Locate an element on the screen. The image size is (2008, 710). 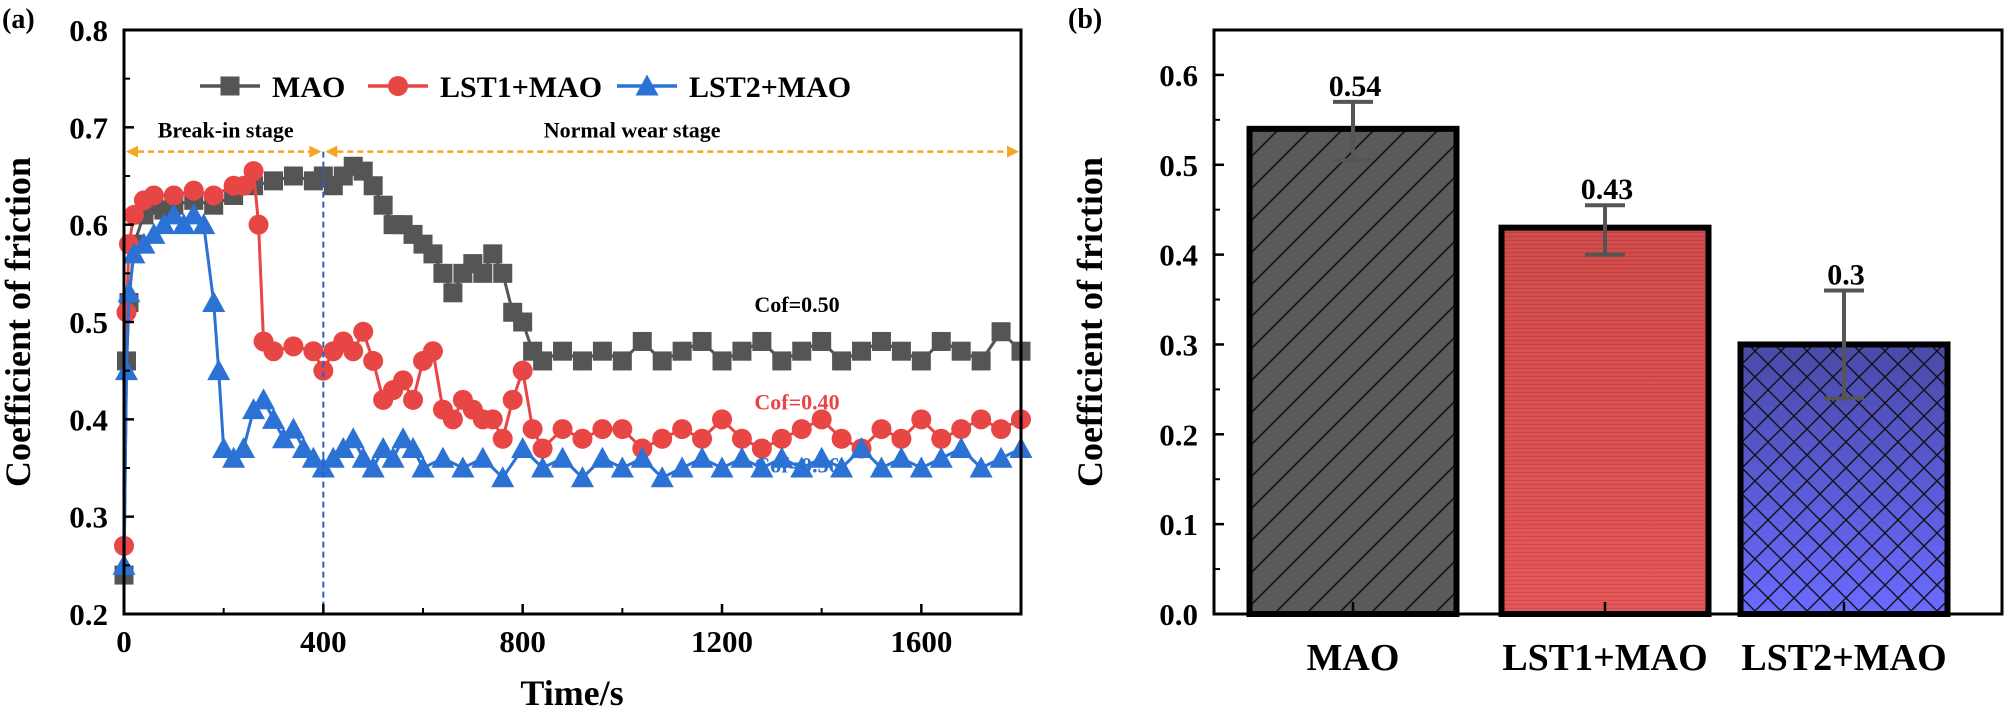
bar-mao: 0.54 is located at coordinates (1353, 343).